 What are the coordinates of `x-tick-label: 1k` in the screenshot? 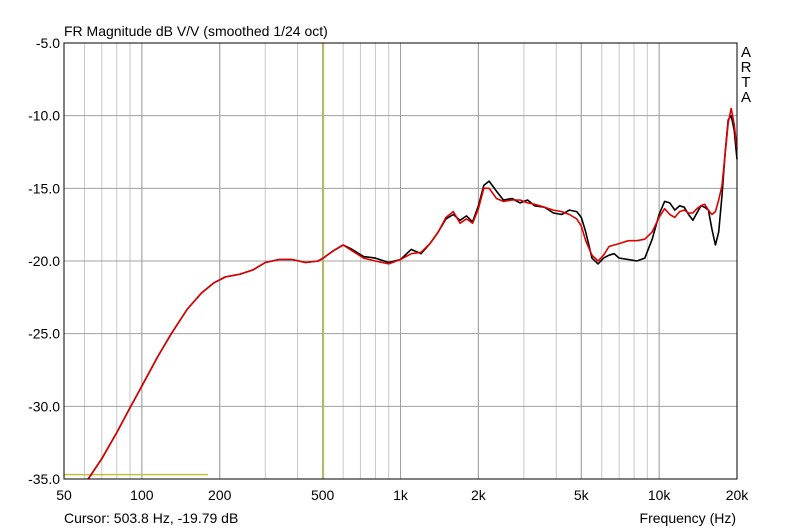 It's located at (401, 495).